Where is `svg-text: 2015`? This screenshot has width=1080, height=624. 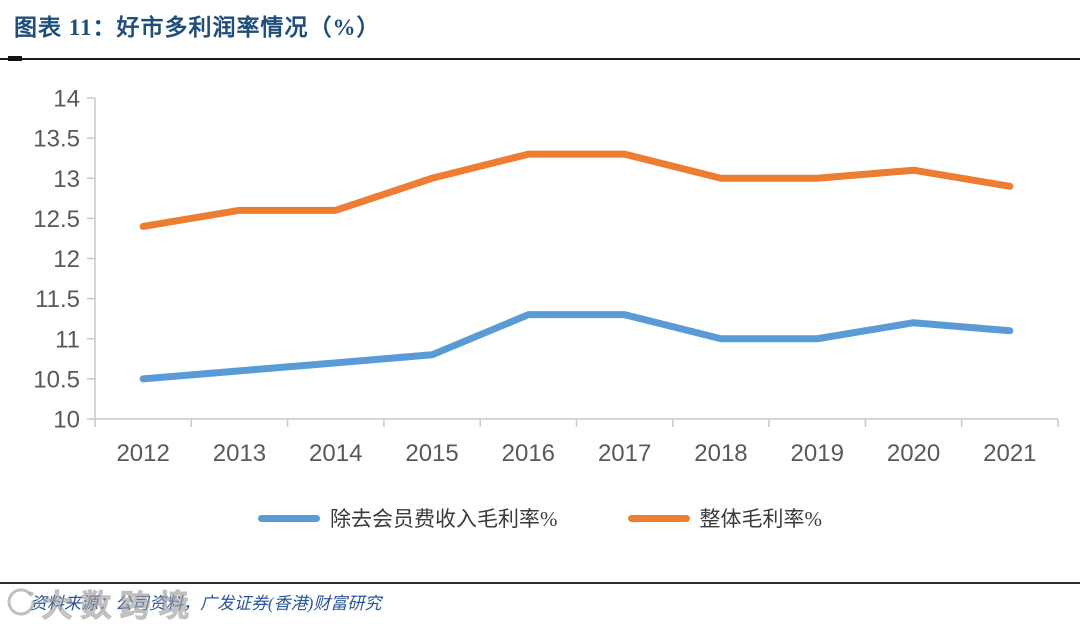
svg-text: 2015 is located at coordinates (431, 453).